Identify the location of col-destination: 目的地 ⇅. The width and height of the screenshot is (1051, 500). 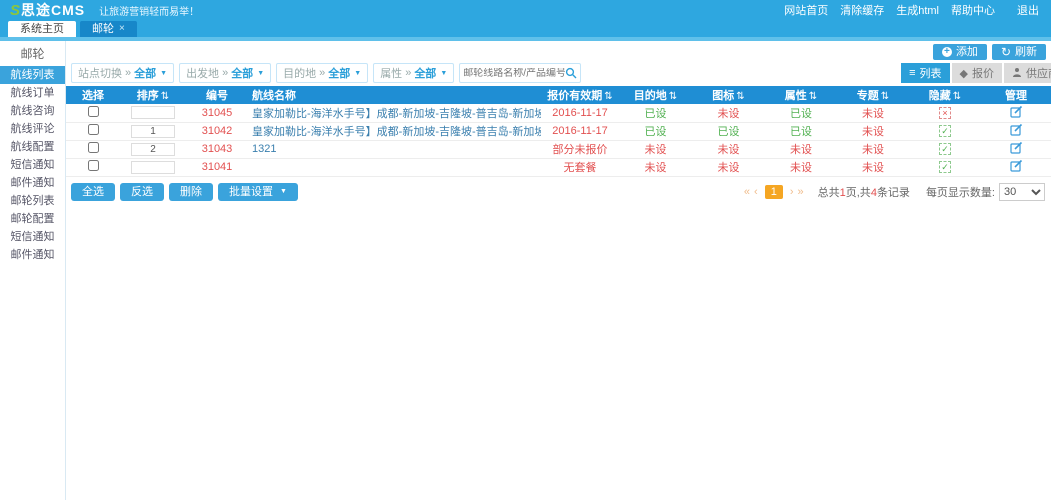
(655, 95).